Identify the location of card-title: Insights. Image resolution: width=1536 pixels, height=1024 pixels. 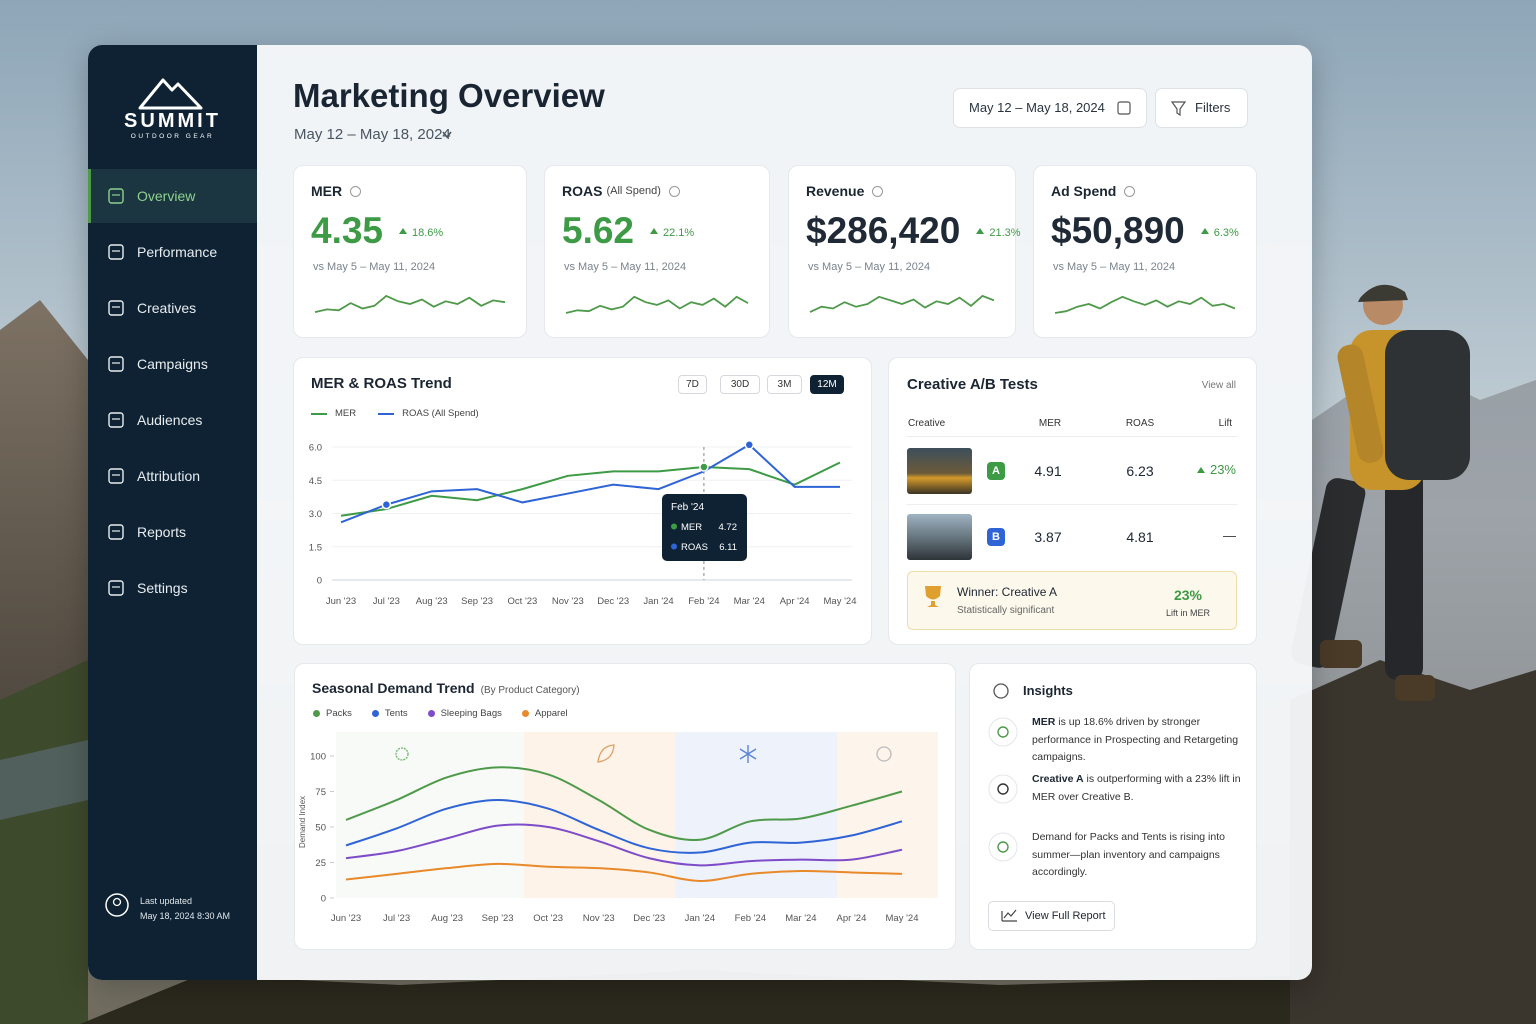
(1048, 690).